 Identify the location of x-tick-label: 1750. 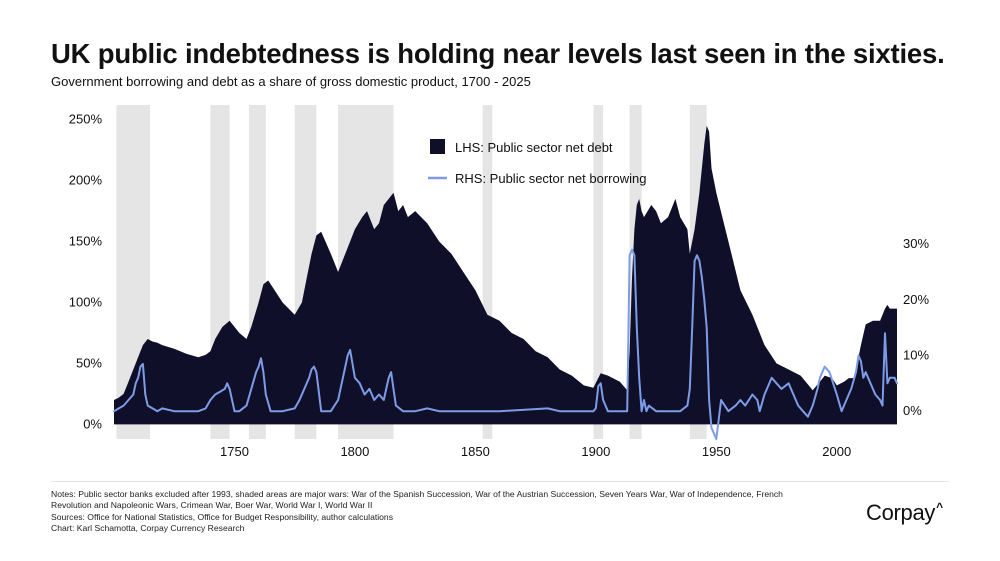
(234, 451).